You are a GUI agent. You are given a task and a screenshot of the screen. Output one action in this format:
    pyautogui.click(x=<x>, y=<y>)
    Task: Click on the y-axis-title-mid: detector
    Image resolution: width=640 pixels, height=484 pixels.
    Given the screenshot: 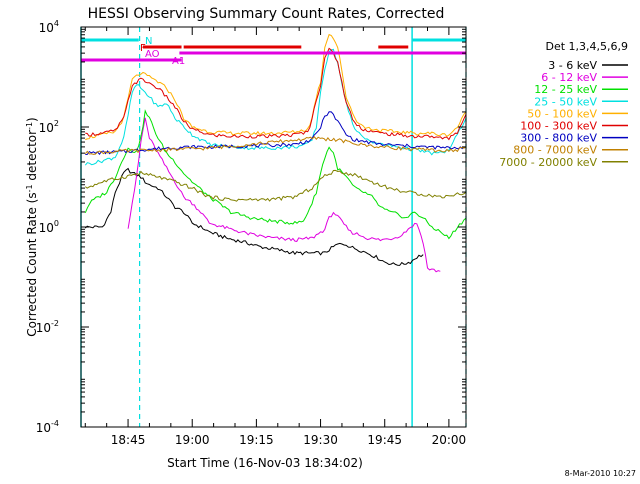 What is the action you would take?
    pyautogui.click(x=32, y=157)
    